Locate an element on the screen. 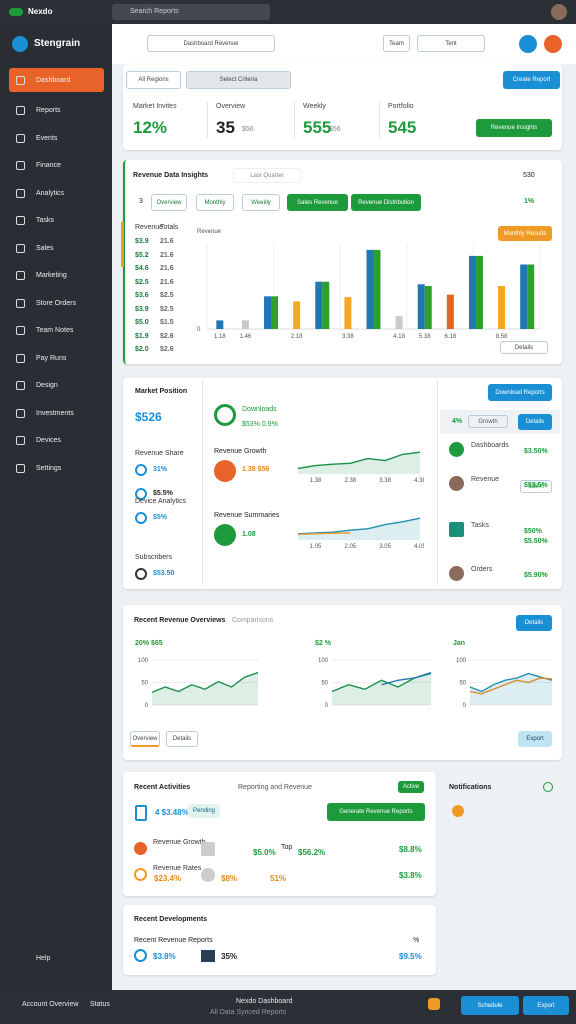  header-icon is located at coordinates (528, 44).